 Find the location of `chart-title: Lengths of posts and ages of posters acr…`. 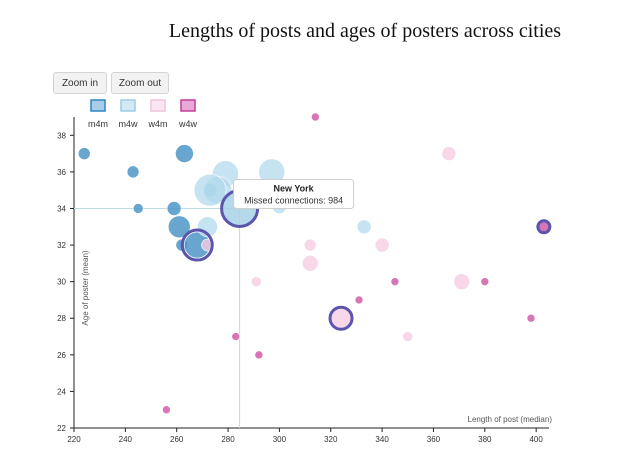

chart-title: Lengths of posts and ages of posters acr… is located at coordinates (365, 31).